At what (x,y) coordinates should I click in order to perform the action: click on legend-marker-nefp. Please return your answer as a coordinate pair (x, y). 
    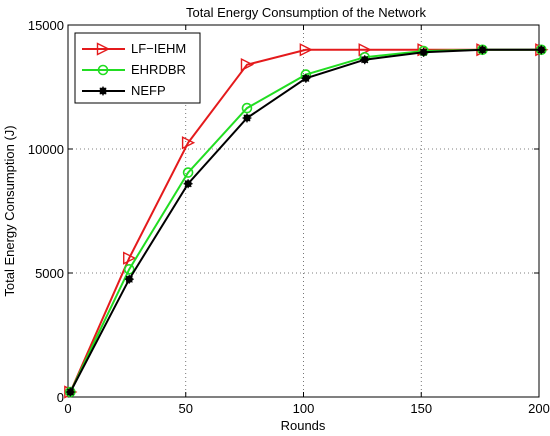
    Looking at the image, I should click on (103, 91).